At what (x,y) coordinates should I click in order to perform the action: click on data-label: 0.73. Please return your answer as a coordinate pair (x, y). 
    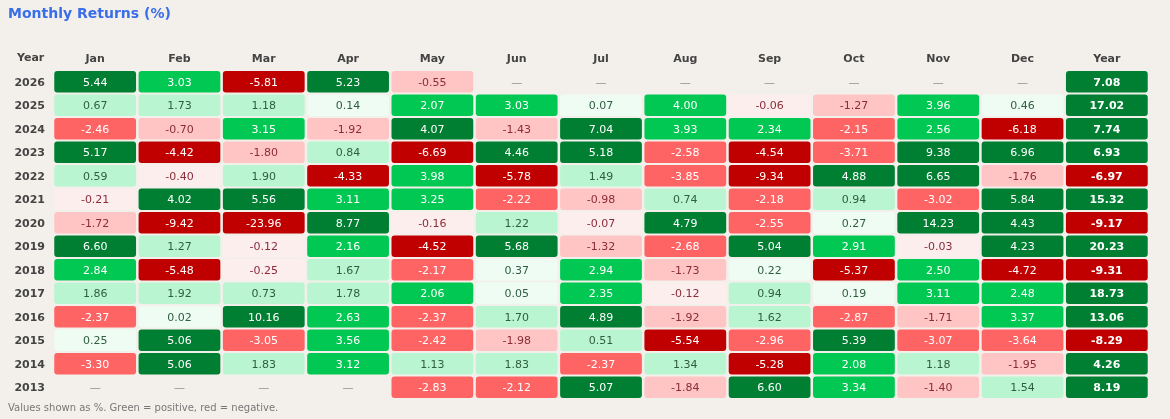
    Looking at the image, I should click on (264, 294).